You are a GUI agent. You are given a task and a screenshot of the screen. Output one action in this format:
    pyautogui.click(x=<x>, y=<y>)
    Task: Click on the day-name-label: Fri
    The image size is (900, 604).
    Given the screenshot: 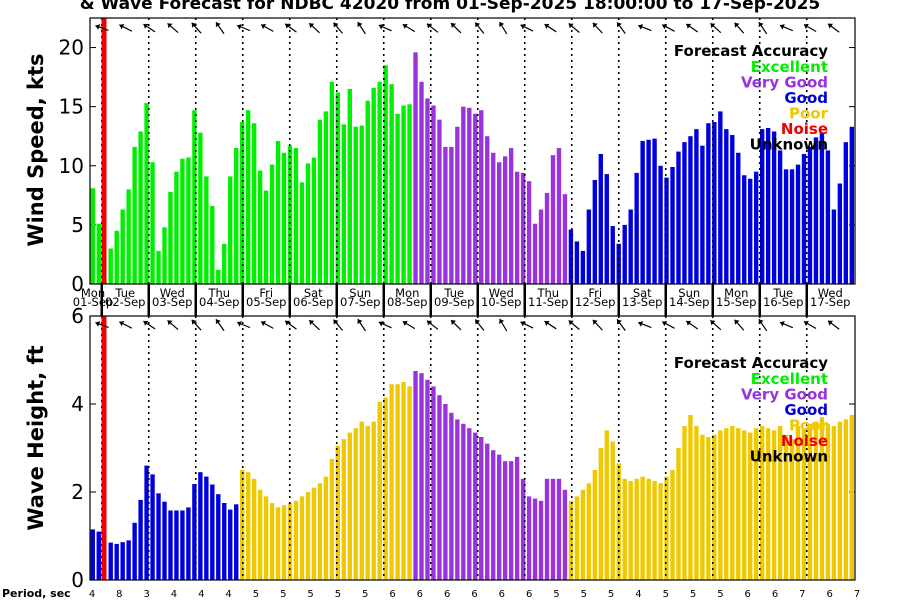 What is the action you would take?
    pyautogui.click(x=595, y=293)
    